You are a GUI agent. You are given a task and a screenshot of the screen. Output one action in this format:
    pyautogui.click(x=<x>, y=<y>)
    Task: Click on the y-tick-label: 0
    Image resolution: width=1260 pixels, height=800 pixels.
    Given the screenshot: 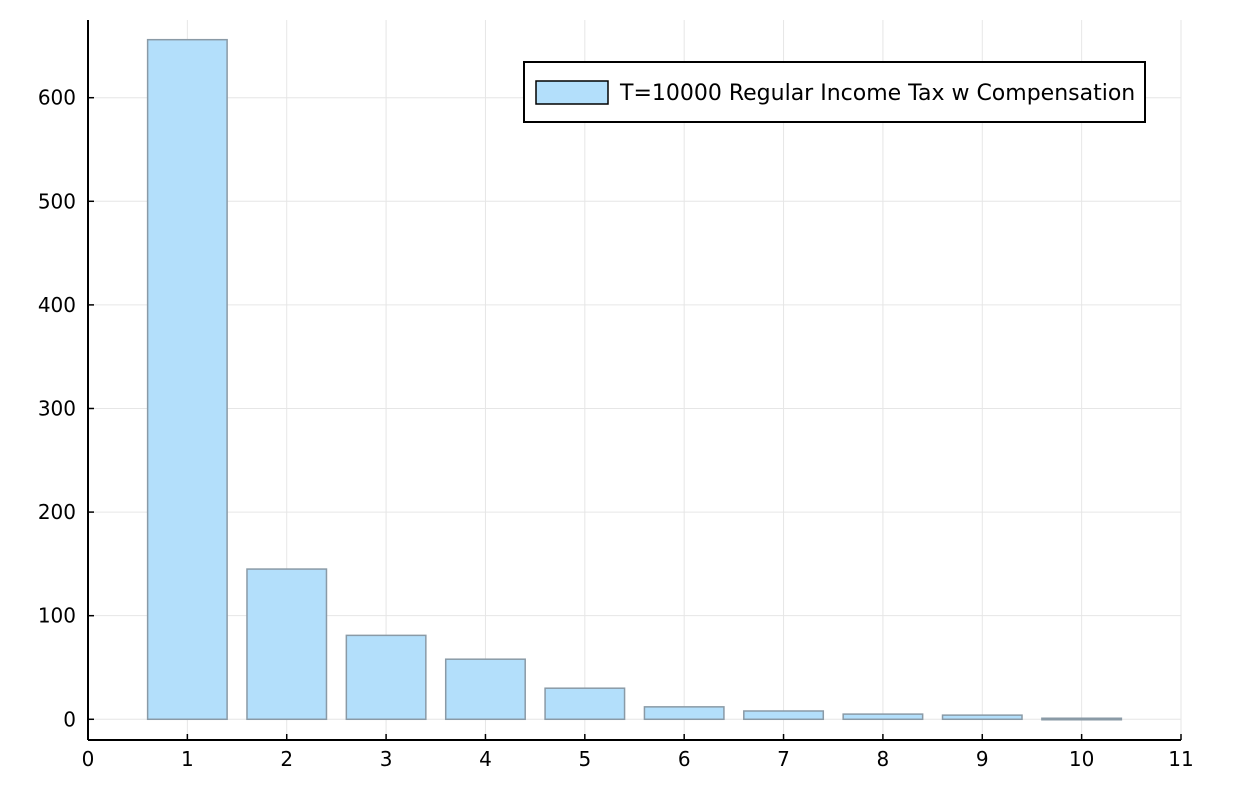 What is the action you would take?
    pyautogui.click(x=69, y=719)
    